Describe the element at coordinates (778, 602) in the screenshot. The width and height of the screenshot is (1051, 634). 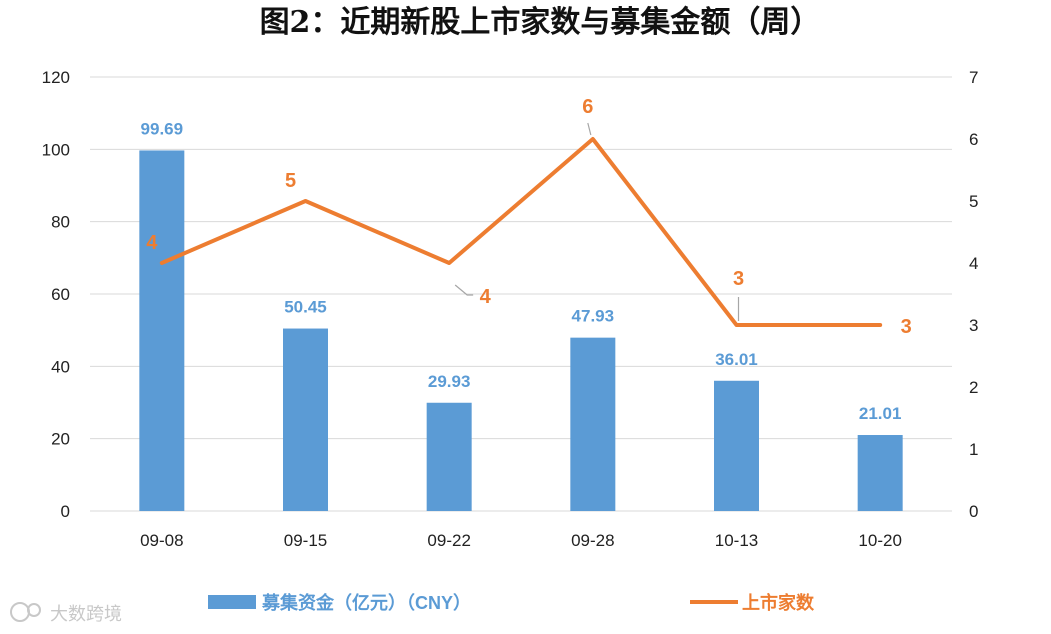
I see `legend-line-label: 上市家数` at that location.